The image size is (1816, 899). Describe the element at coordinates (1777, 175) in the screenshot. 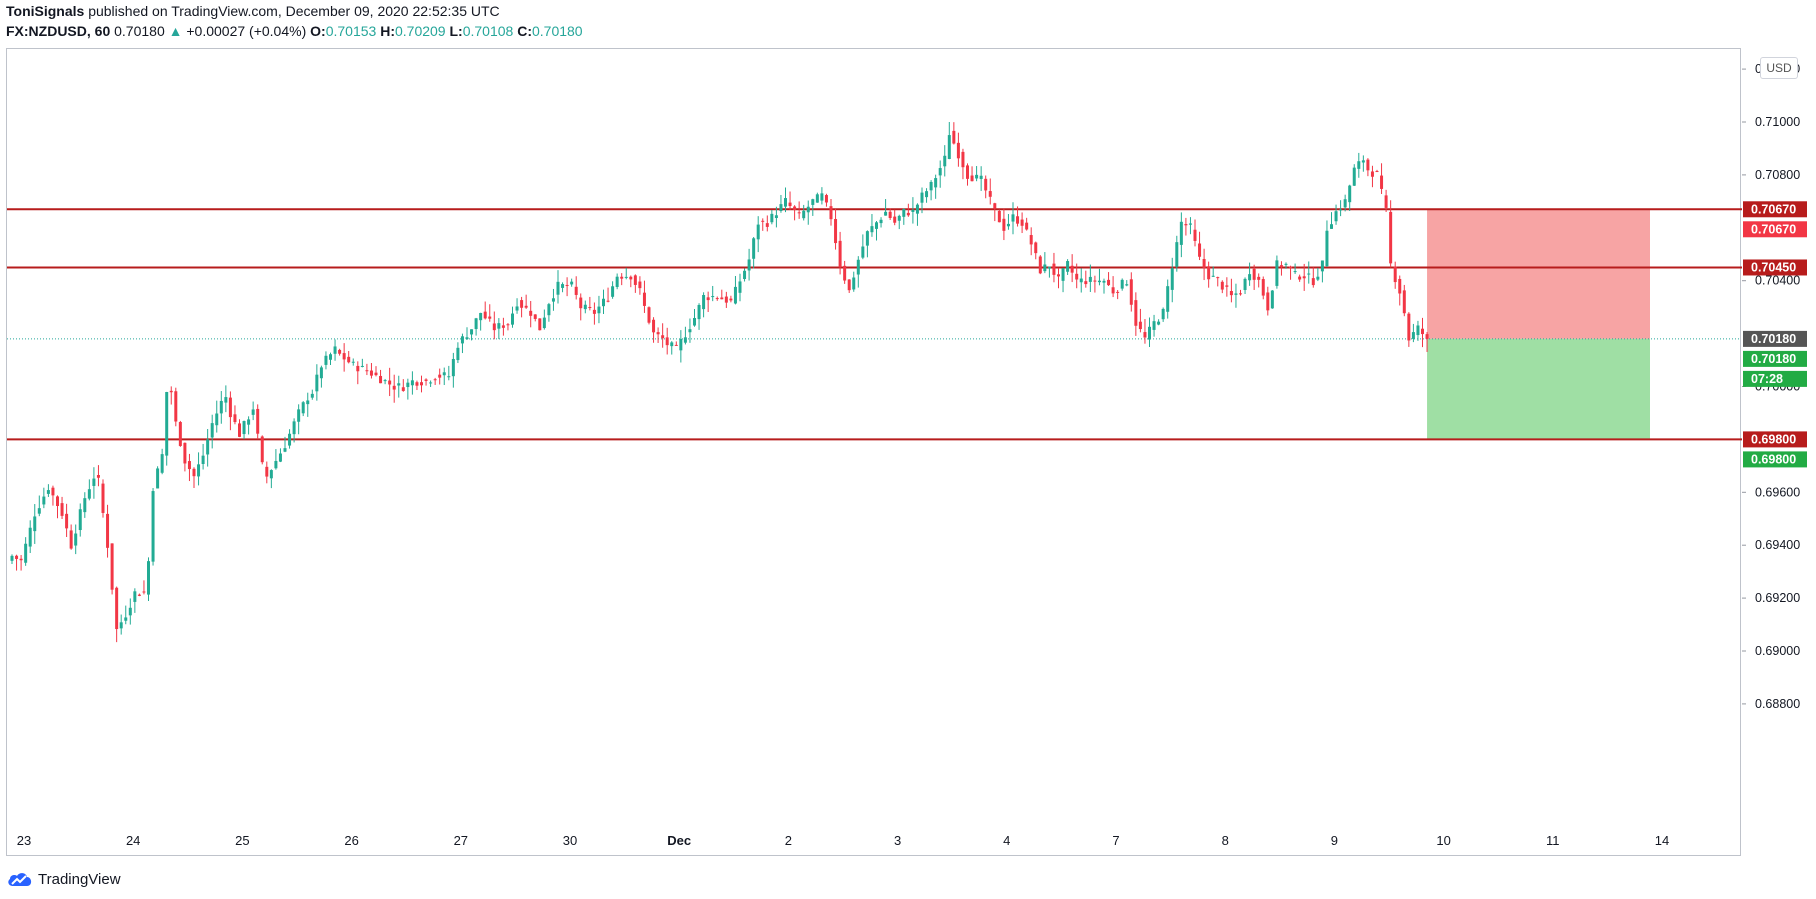

I see `y-tick-label: 0.70800` at that location.